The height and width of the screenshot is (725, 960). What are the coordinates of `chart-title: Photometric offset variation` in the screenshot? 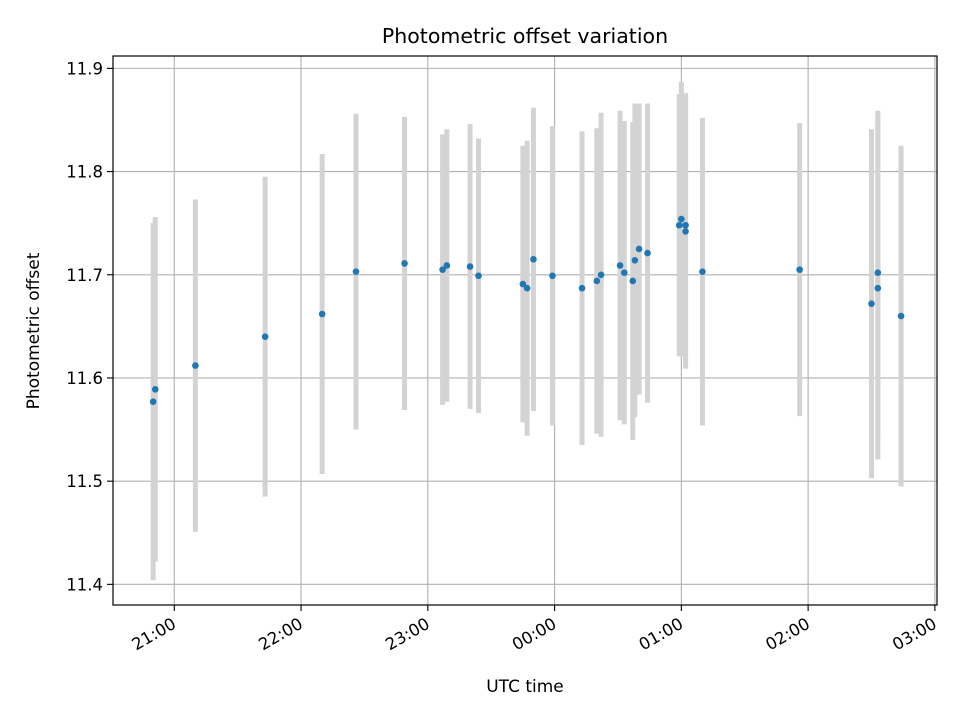 It's located at (525, 36).